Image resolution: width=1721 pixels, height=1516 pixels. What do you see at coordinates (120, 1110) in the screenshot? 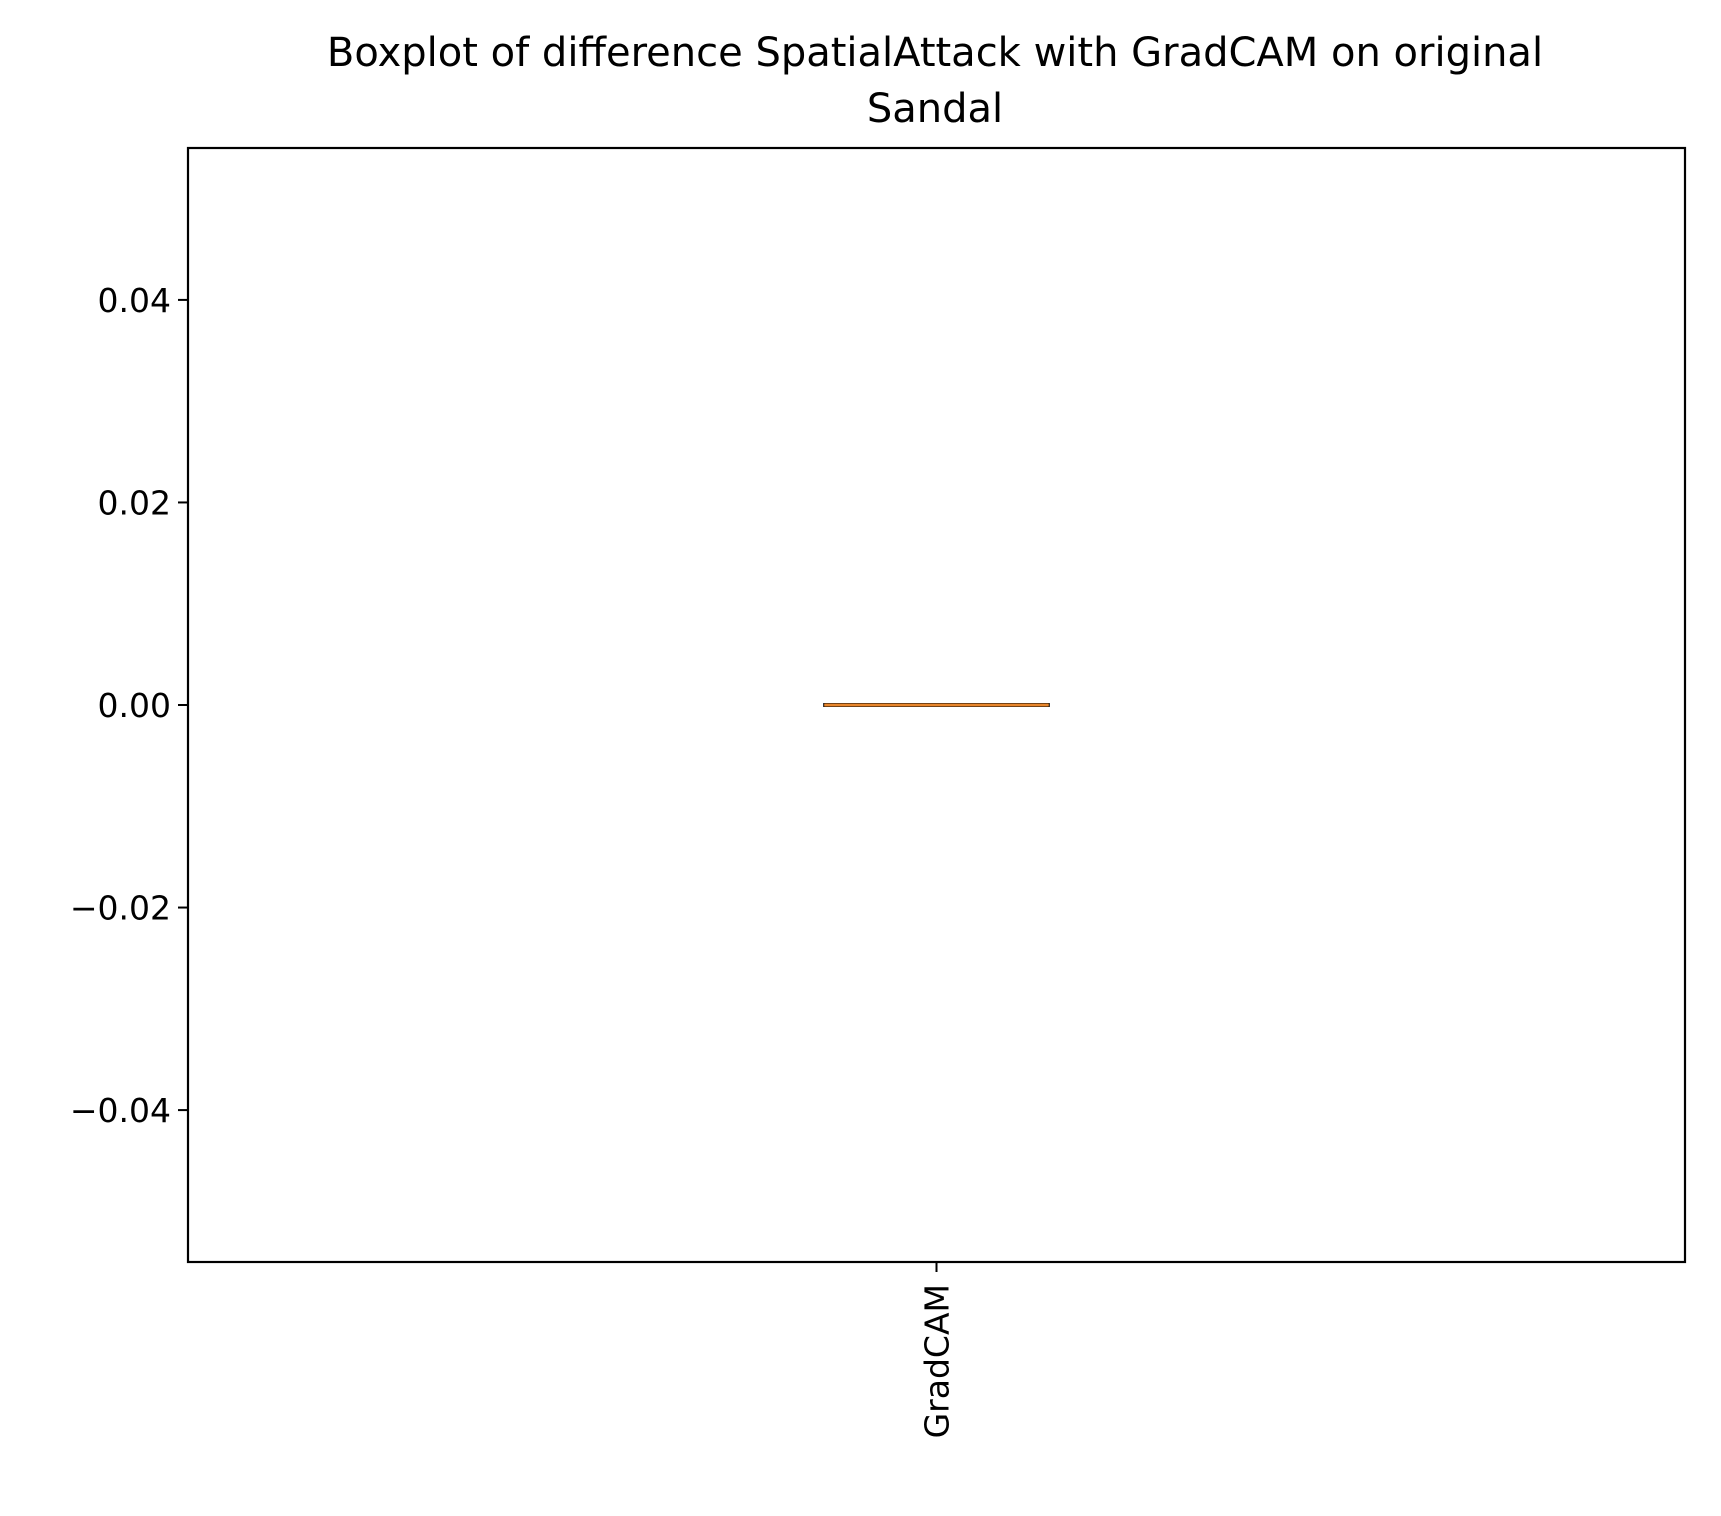
I see `y-tick-label: −0.04` at bounding box center [120, 1110].